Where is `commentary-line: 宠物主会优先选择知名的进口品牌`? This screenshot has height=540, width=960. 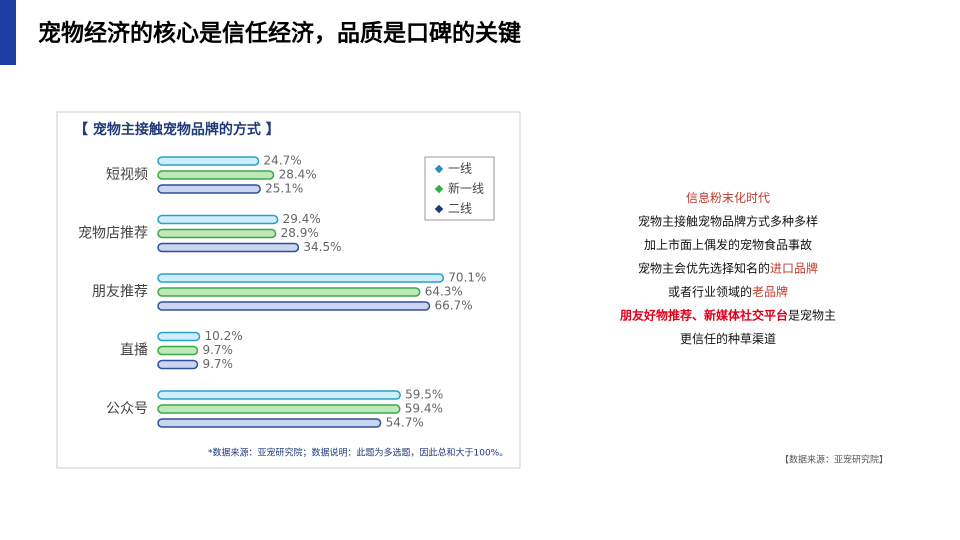 commentary-line: 宠物主会优先选择知名的进口品牌 is located at coordinates (728, 267).